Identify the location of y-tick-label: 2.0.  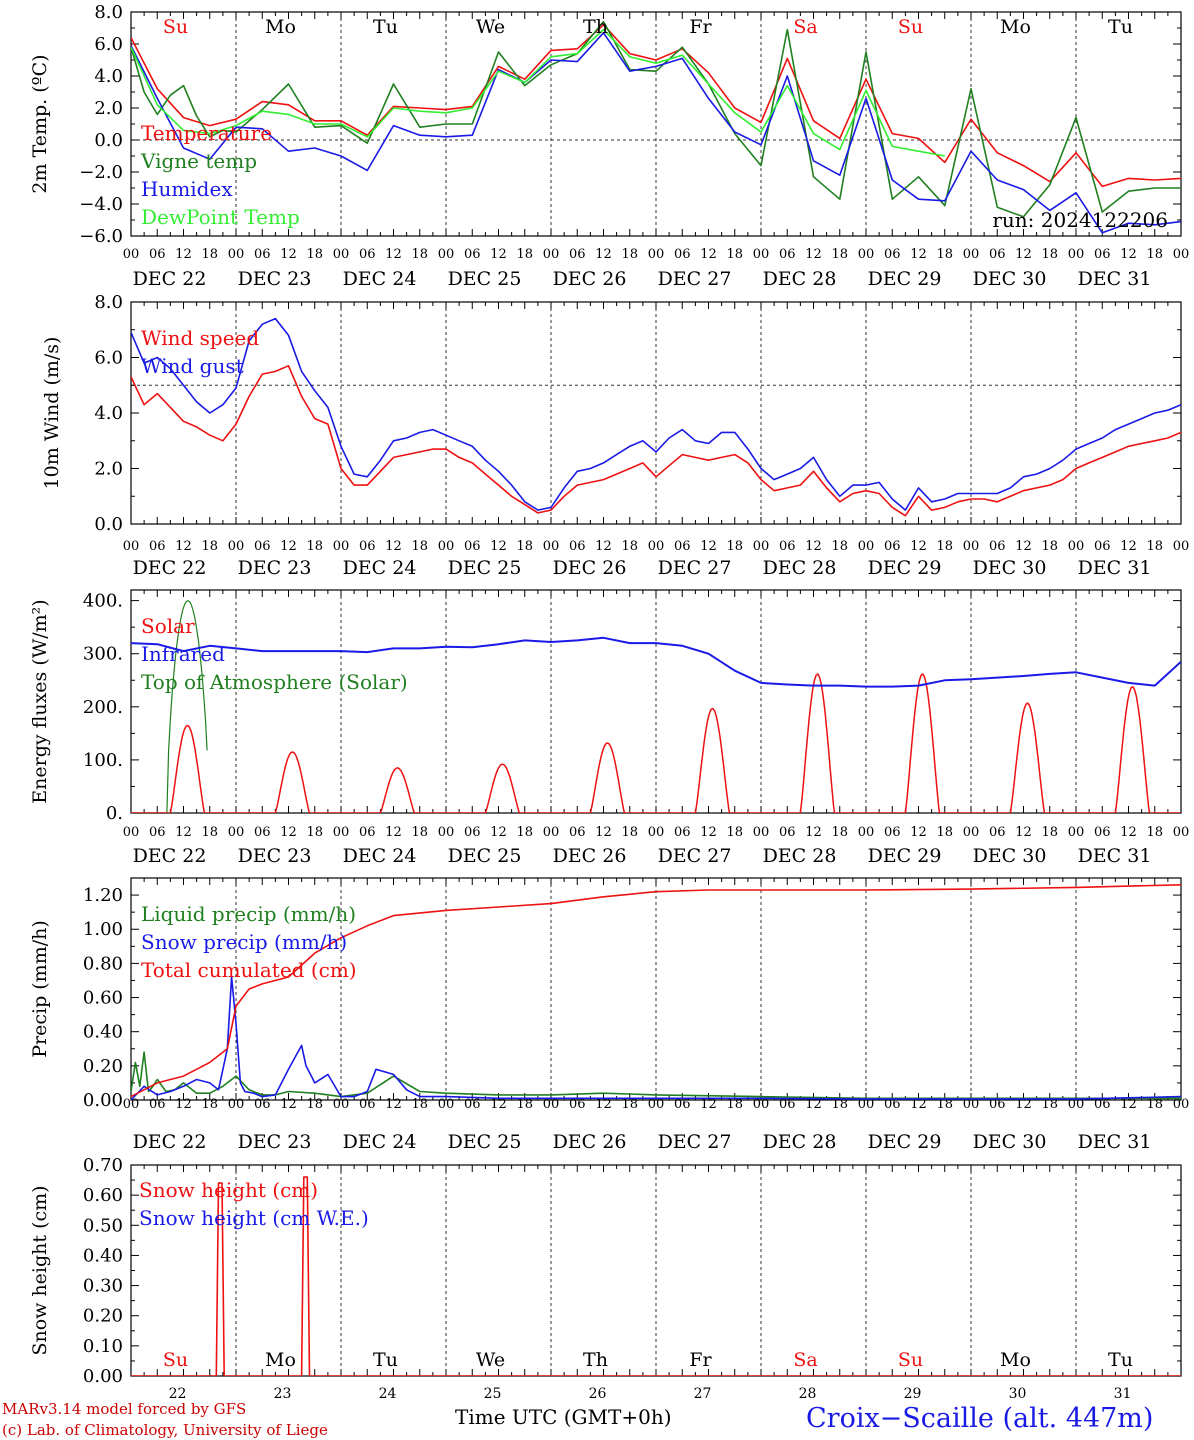
(108, 469).